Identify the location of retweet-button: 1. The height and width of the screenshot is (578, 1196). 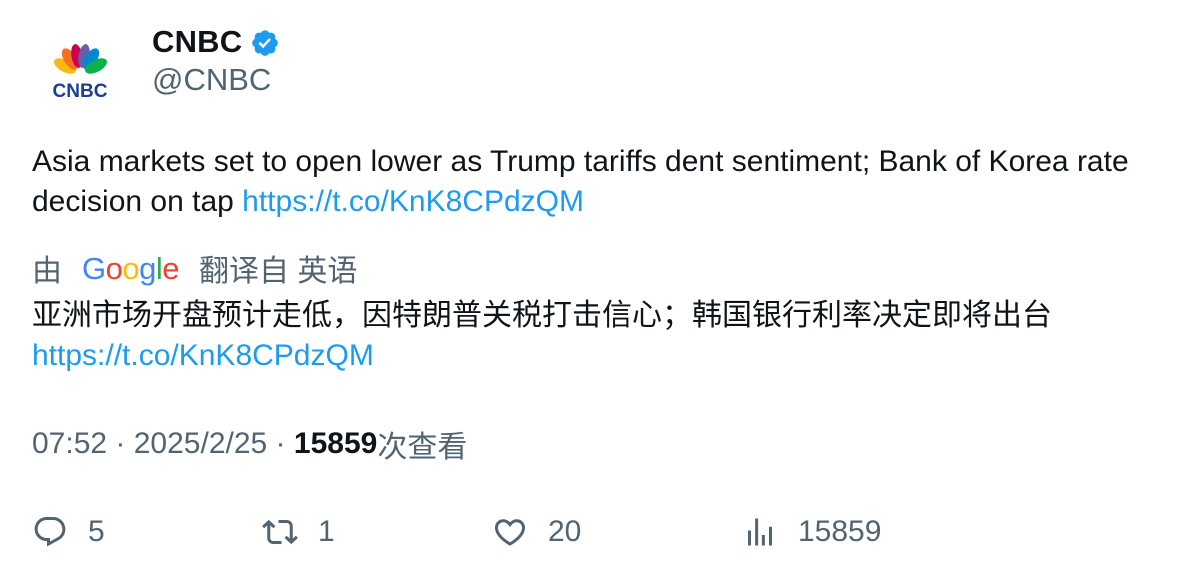
(298, 532).